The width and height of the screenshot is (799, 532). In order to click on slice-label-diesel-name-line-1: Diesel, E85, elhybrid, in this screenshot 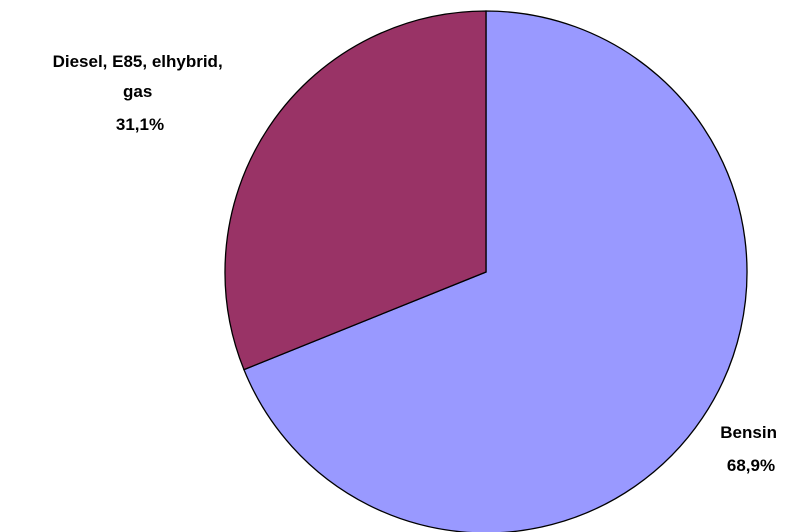, I will do `click(138, 61)`.